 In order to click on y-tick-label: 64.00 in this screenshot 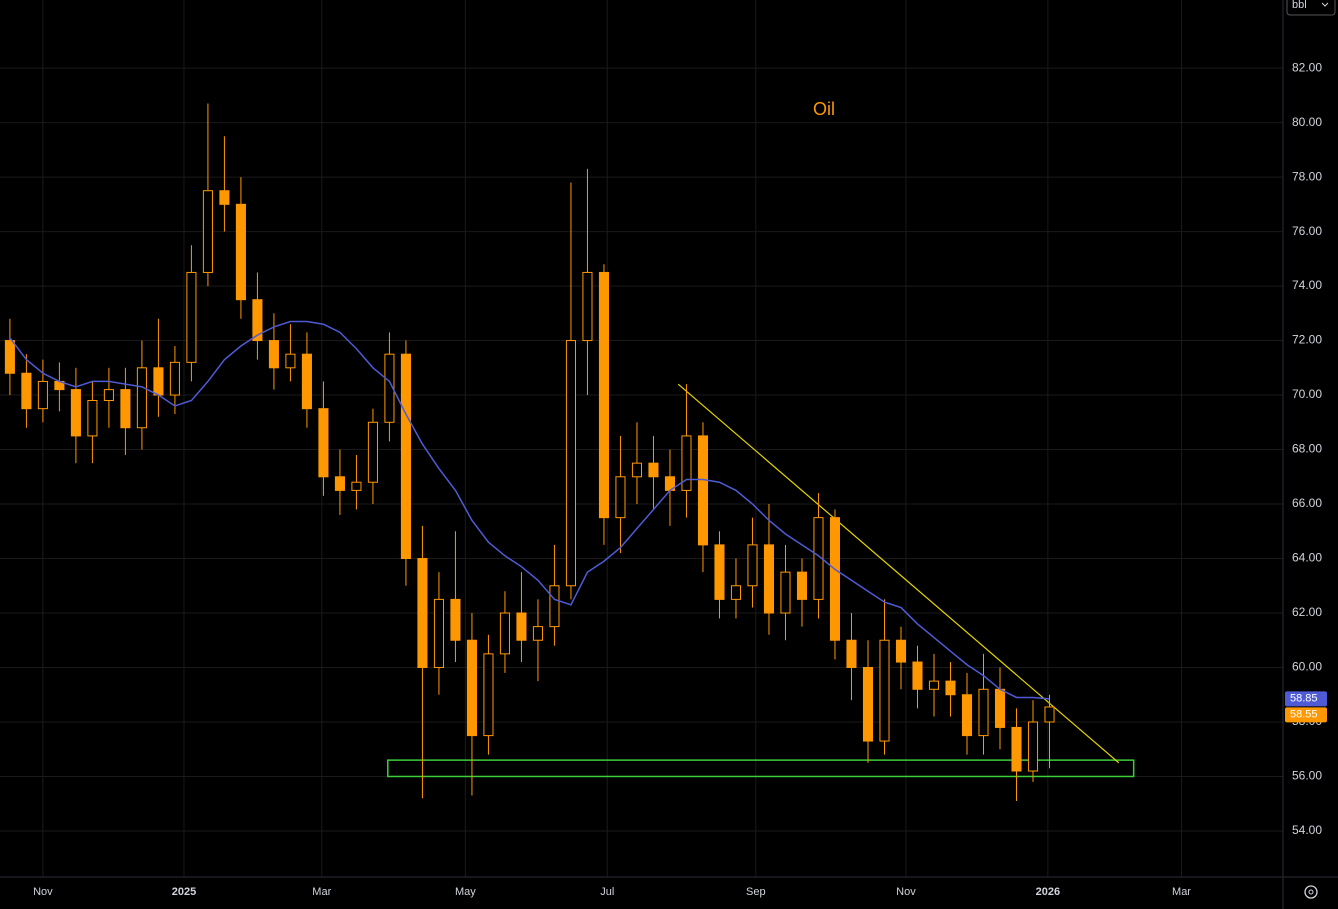, I will do `click(1307, 558)`.